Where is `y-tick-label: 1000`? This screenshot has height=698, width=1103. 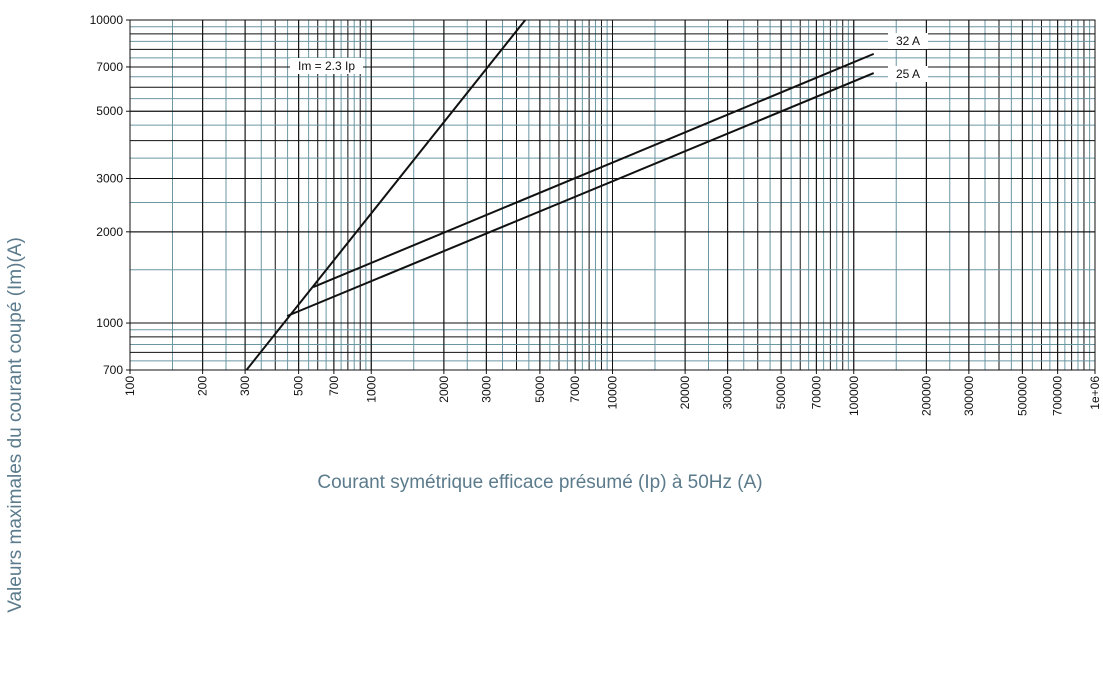
y-tick-label: 1000 is located at coordinates (109, 323).